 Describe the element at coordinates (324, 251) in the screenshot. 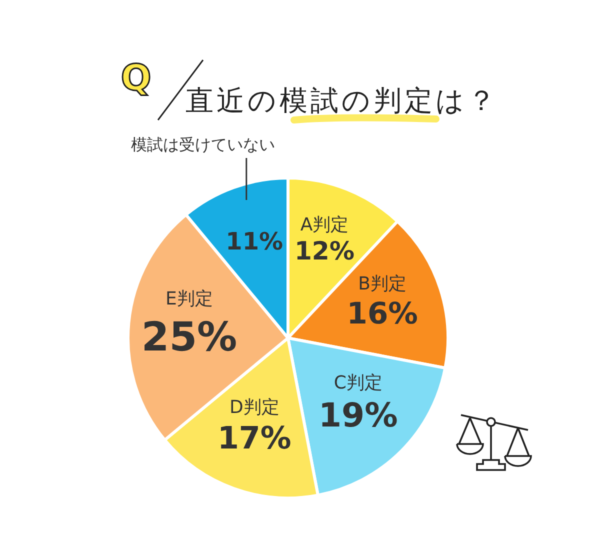

I see `data-label: 12%` at that location.